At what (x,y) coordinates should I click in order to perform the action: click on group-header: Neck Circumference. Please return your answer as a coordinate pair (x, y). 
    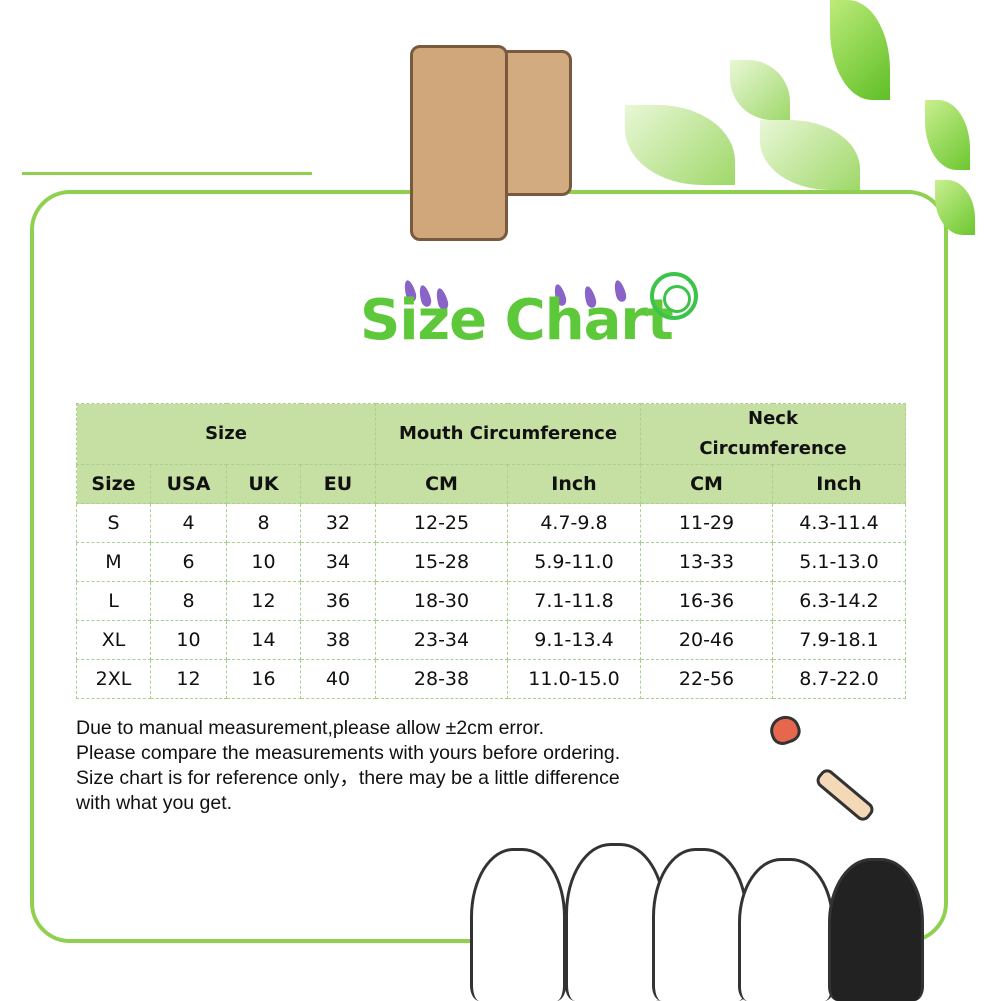
    Looking at the image, I should click on (773, 434).